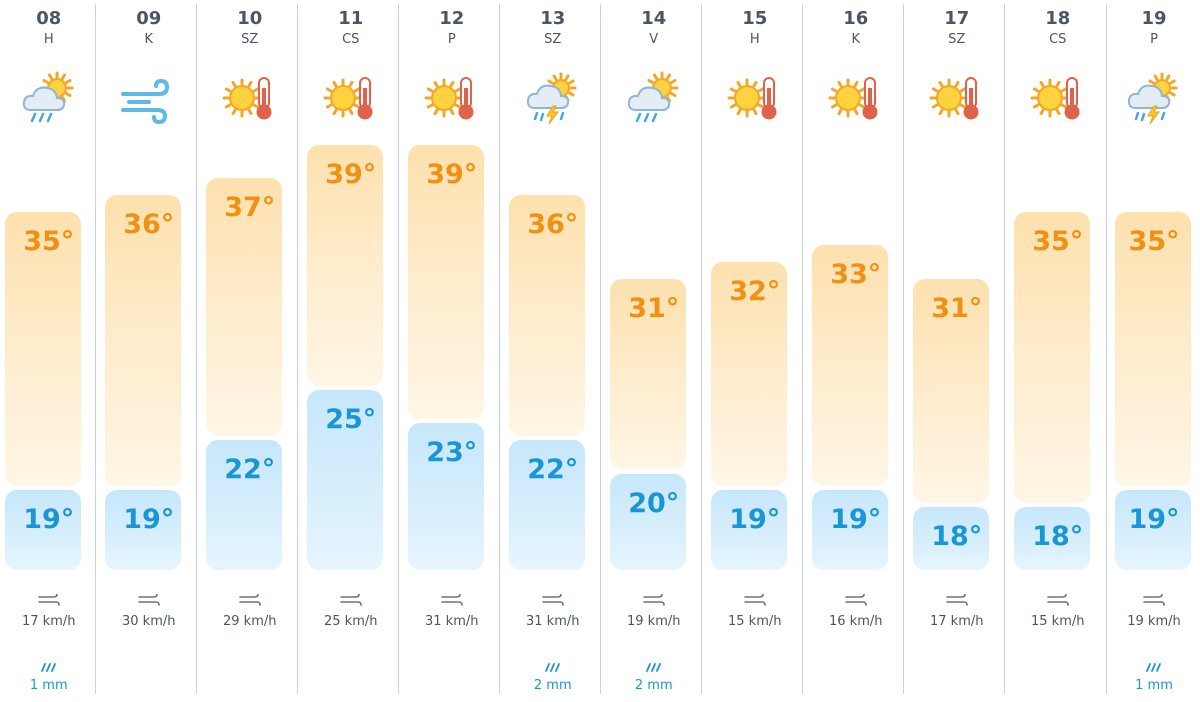  I want to click on high-temp: 35°, so click(49, 241).